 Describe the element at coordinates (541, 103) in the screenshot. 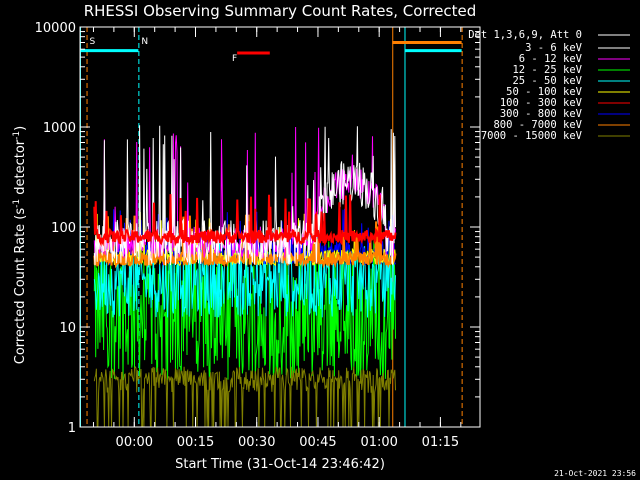

I see `legend-entry-5: 100 - 300 keV` at that location.